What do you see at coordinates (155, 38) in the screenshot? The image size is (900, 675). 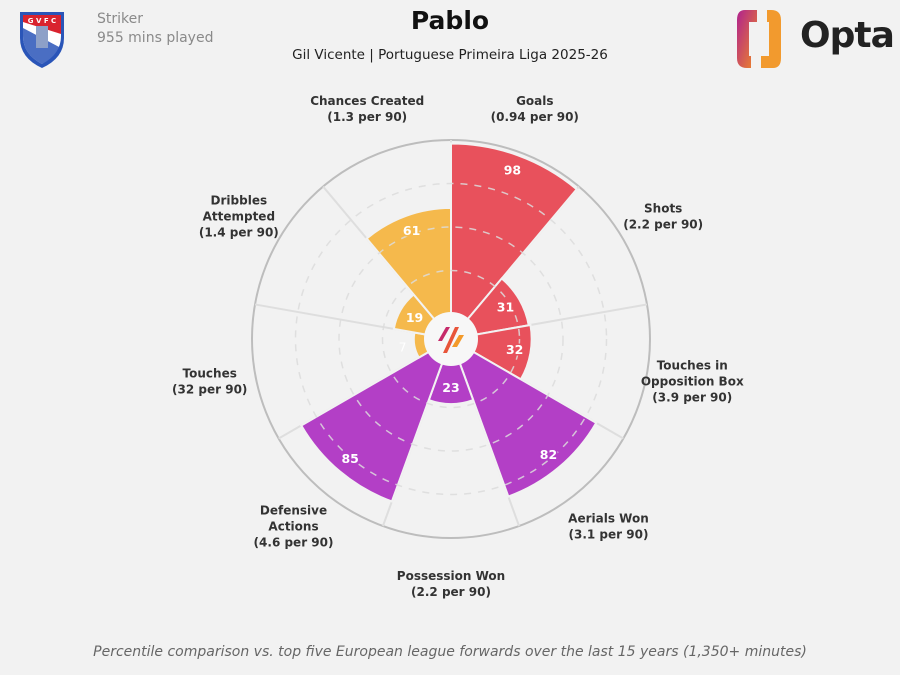 I see `minutes-played: 955 mins played` at bounding box center [155, 38].